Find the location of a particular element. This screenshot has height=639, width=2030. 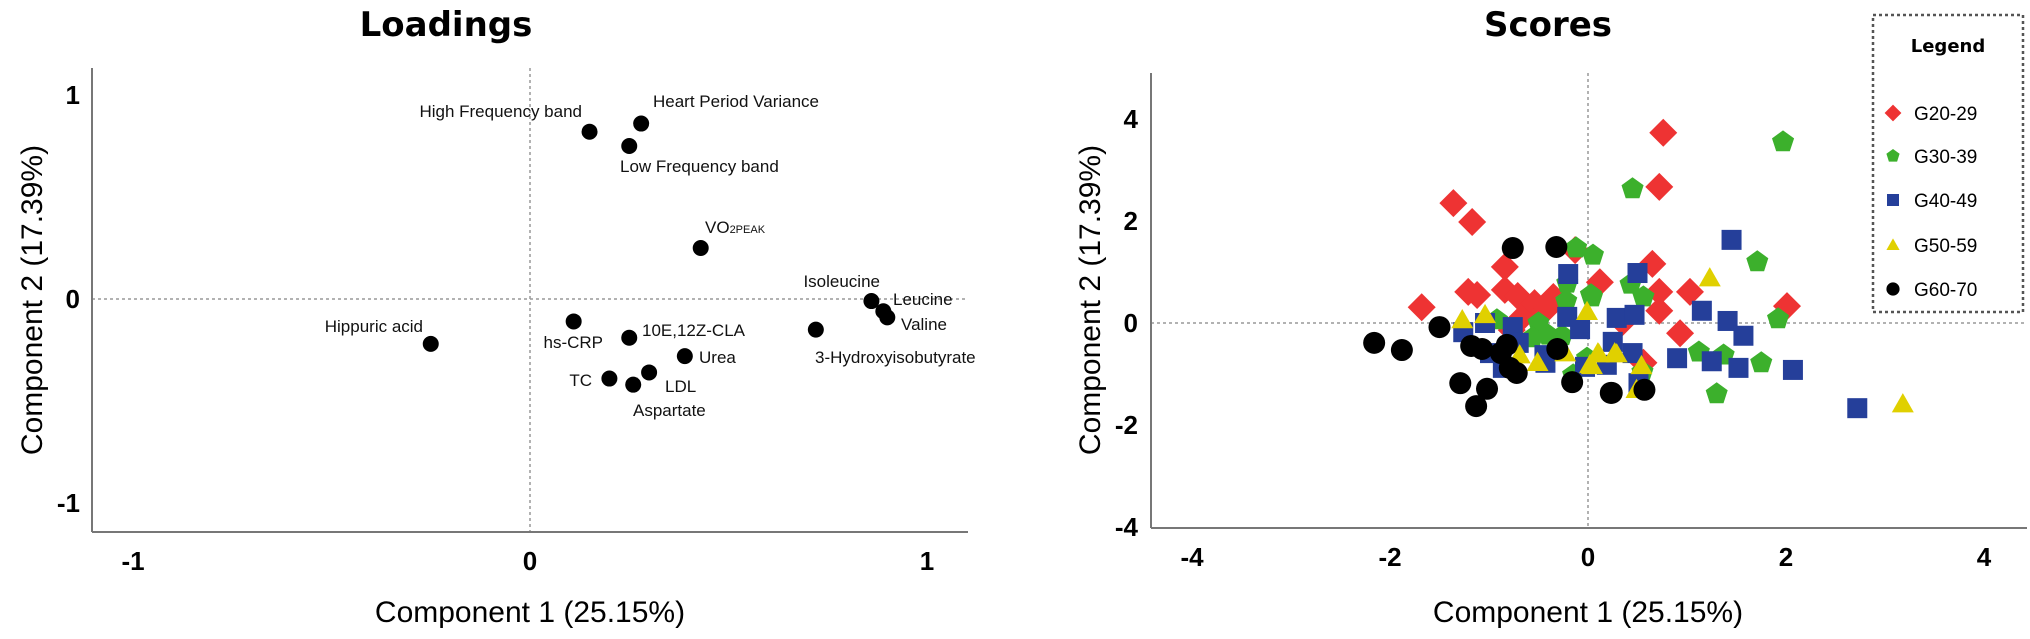

legend-item: G20-29 is located at coordinates (1931, 114).